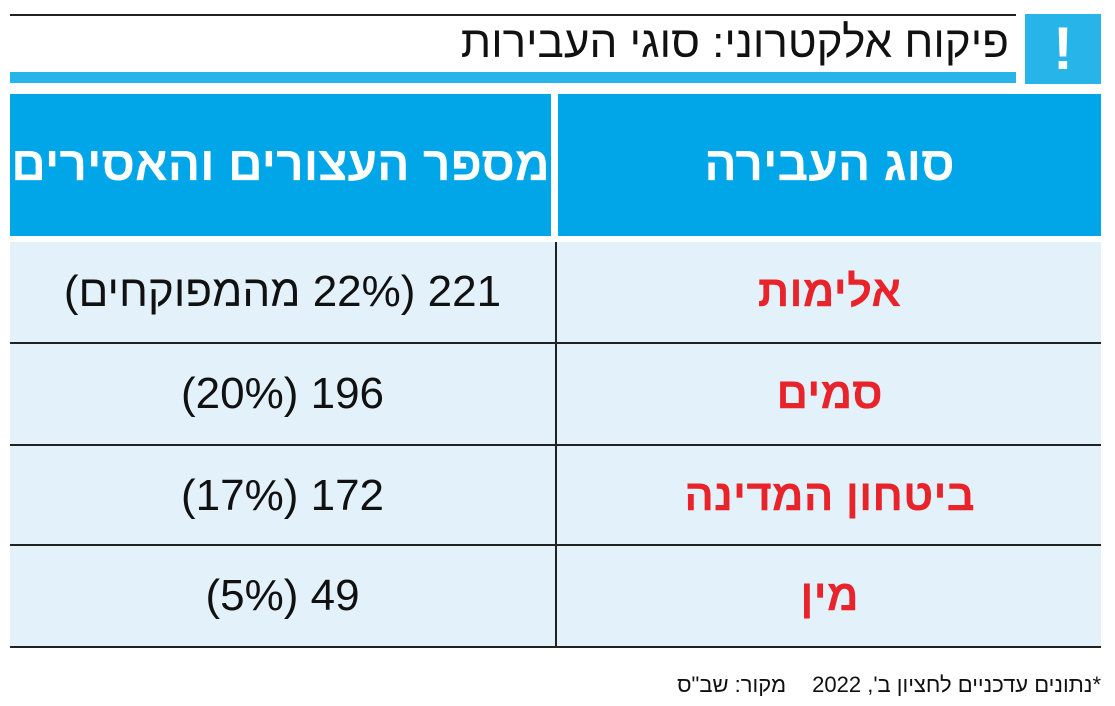  I want to click on offense-cell: מין, so click(829, 595).